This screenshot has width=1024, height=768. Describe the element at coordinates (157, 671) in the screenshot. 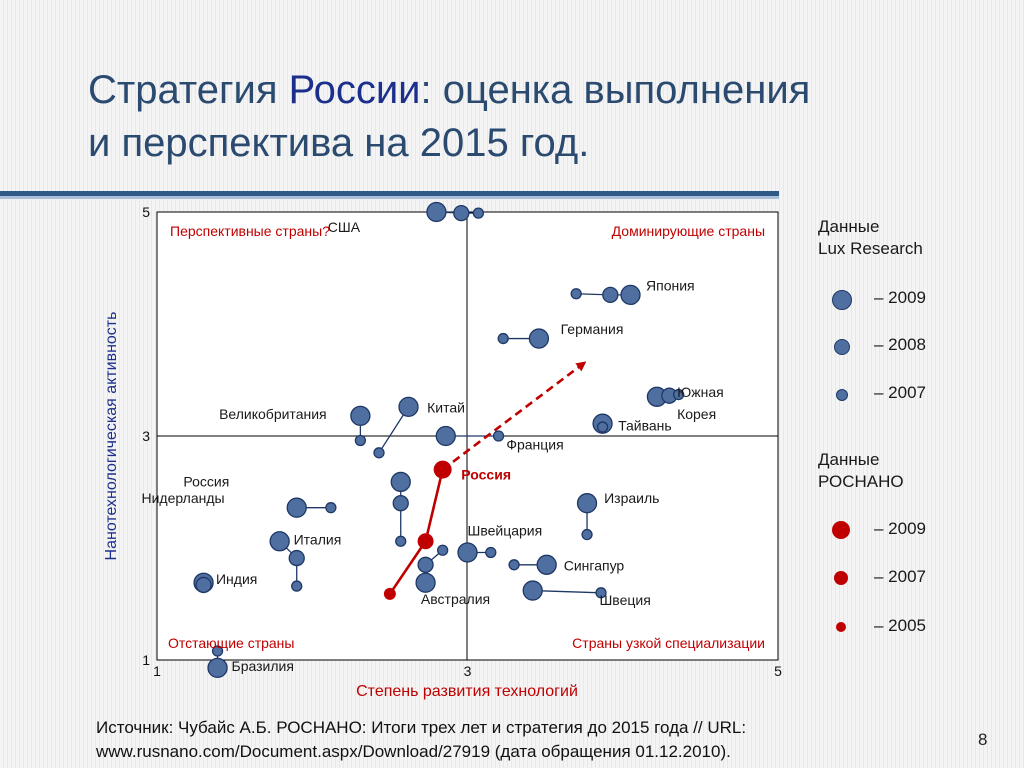

I see `x-tick-1: 1` at that location.